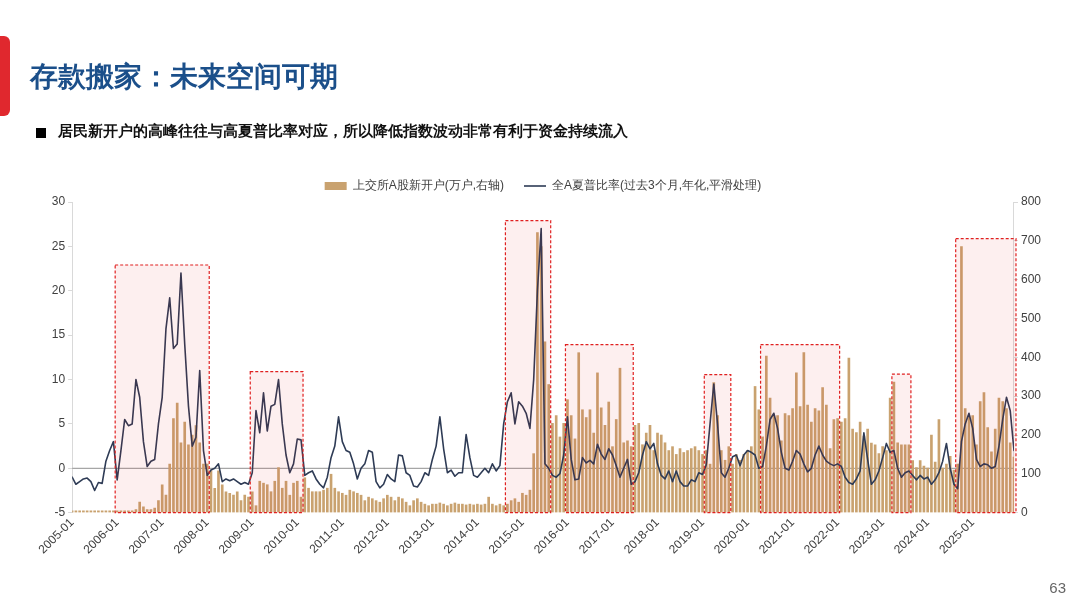 The image size is (1080, 608). I want to click on y-tick-label: 10, so click(58, 378).